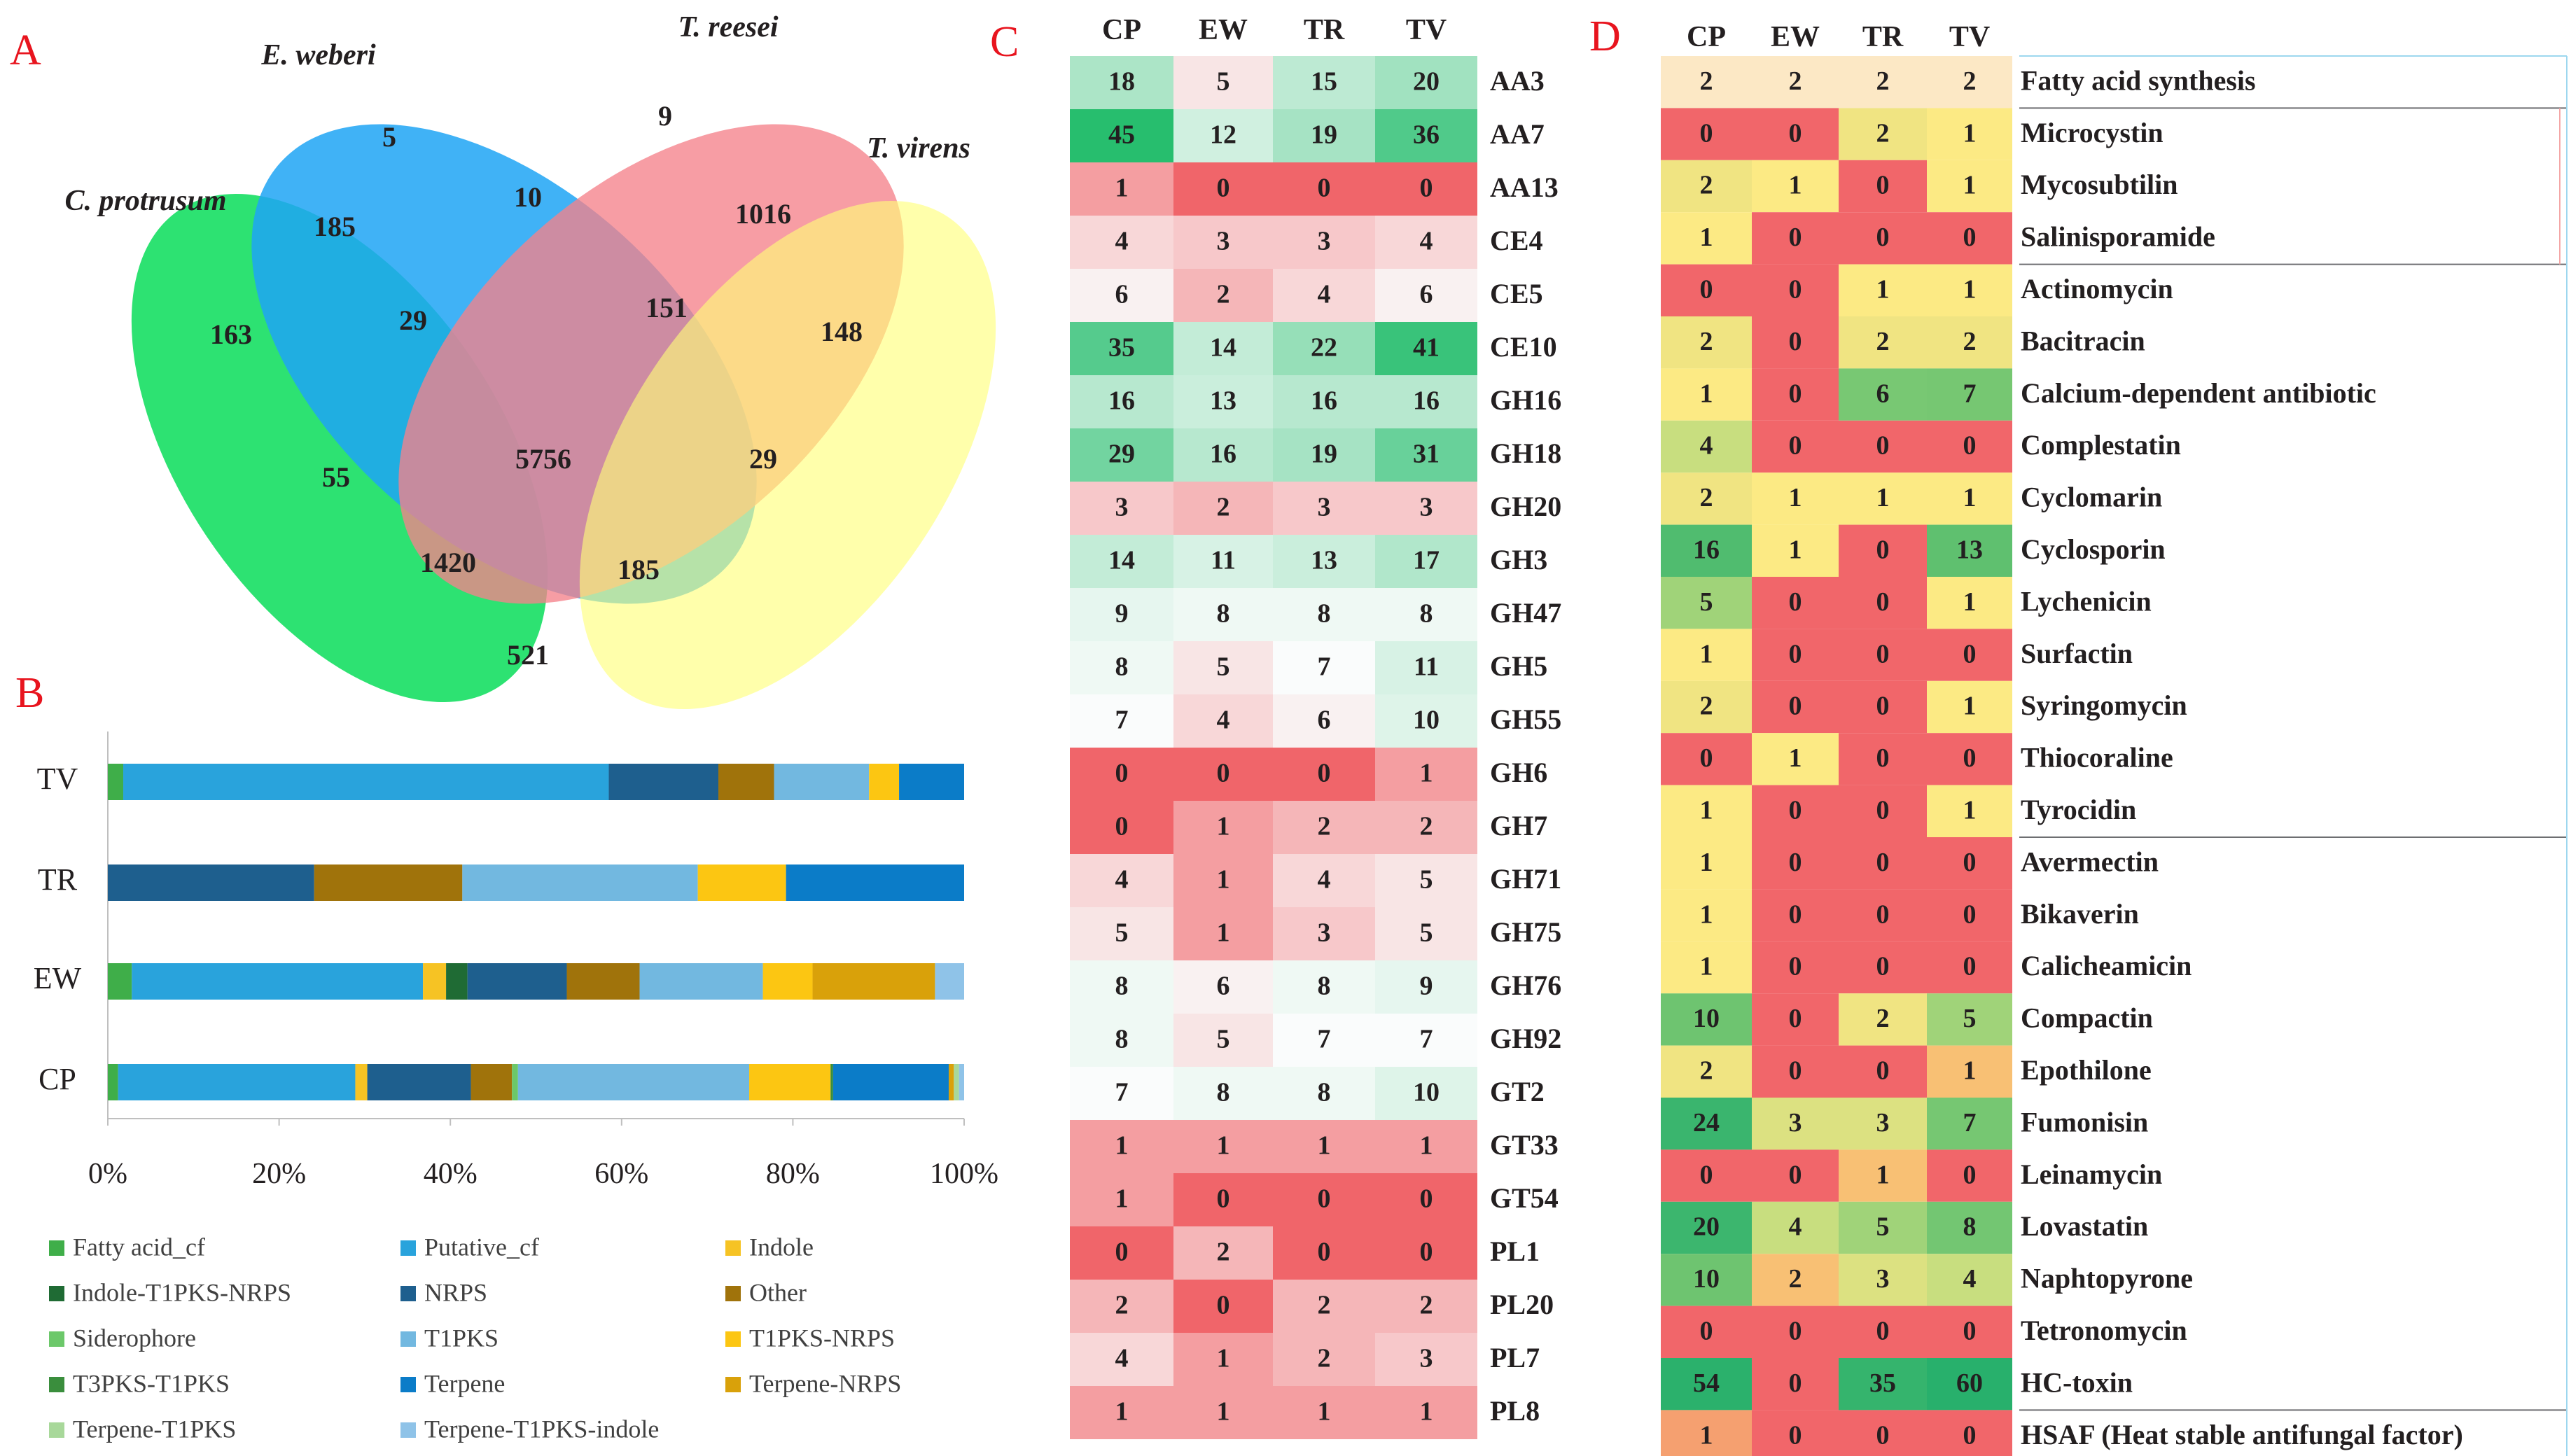 The height and width of the screenshot is (1456, 2571). Describe the element at coordinates (107, 1174) in the screenshot. I see `bar-tick-label: 0%` at that location.